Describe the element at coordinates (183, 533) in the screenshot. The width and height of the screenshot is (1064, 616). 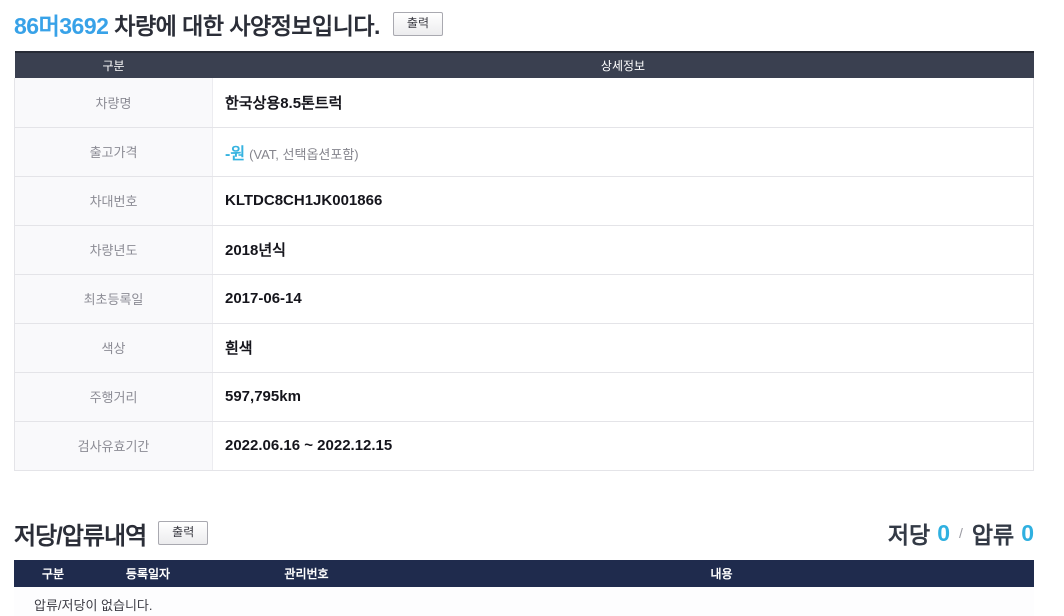
I see `print-lien-button: 출력` at that location.